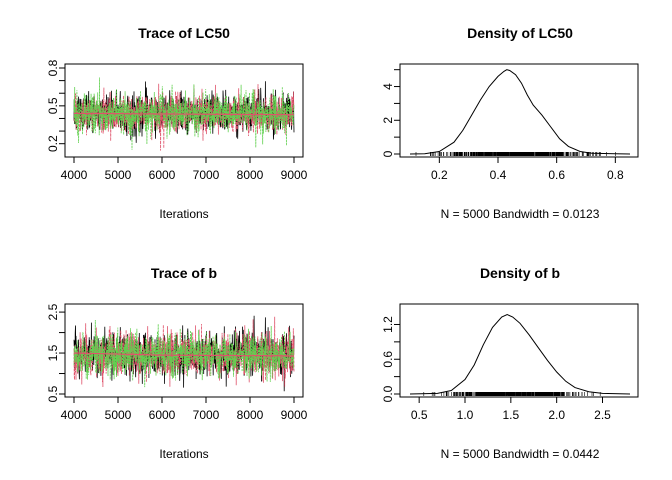 This screenshot has height=480, width=672. What do you see at coordinates (556, 415) in the screenshot?
I see `x-tick-label: 2.0` at bounding box center [556, 415].